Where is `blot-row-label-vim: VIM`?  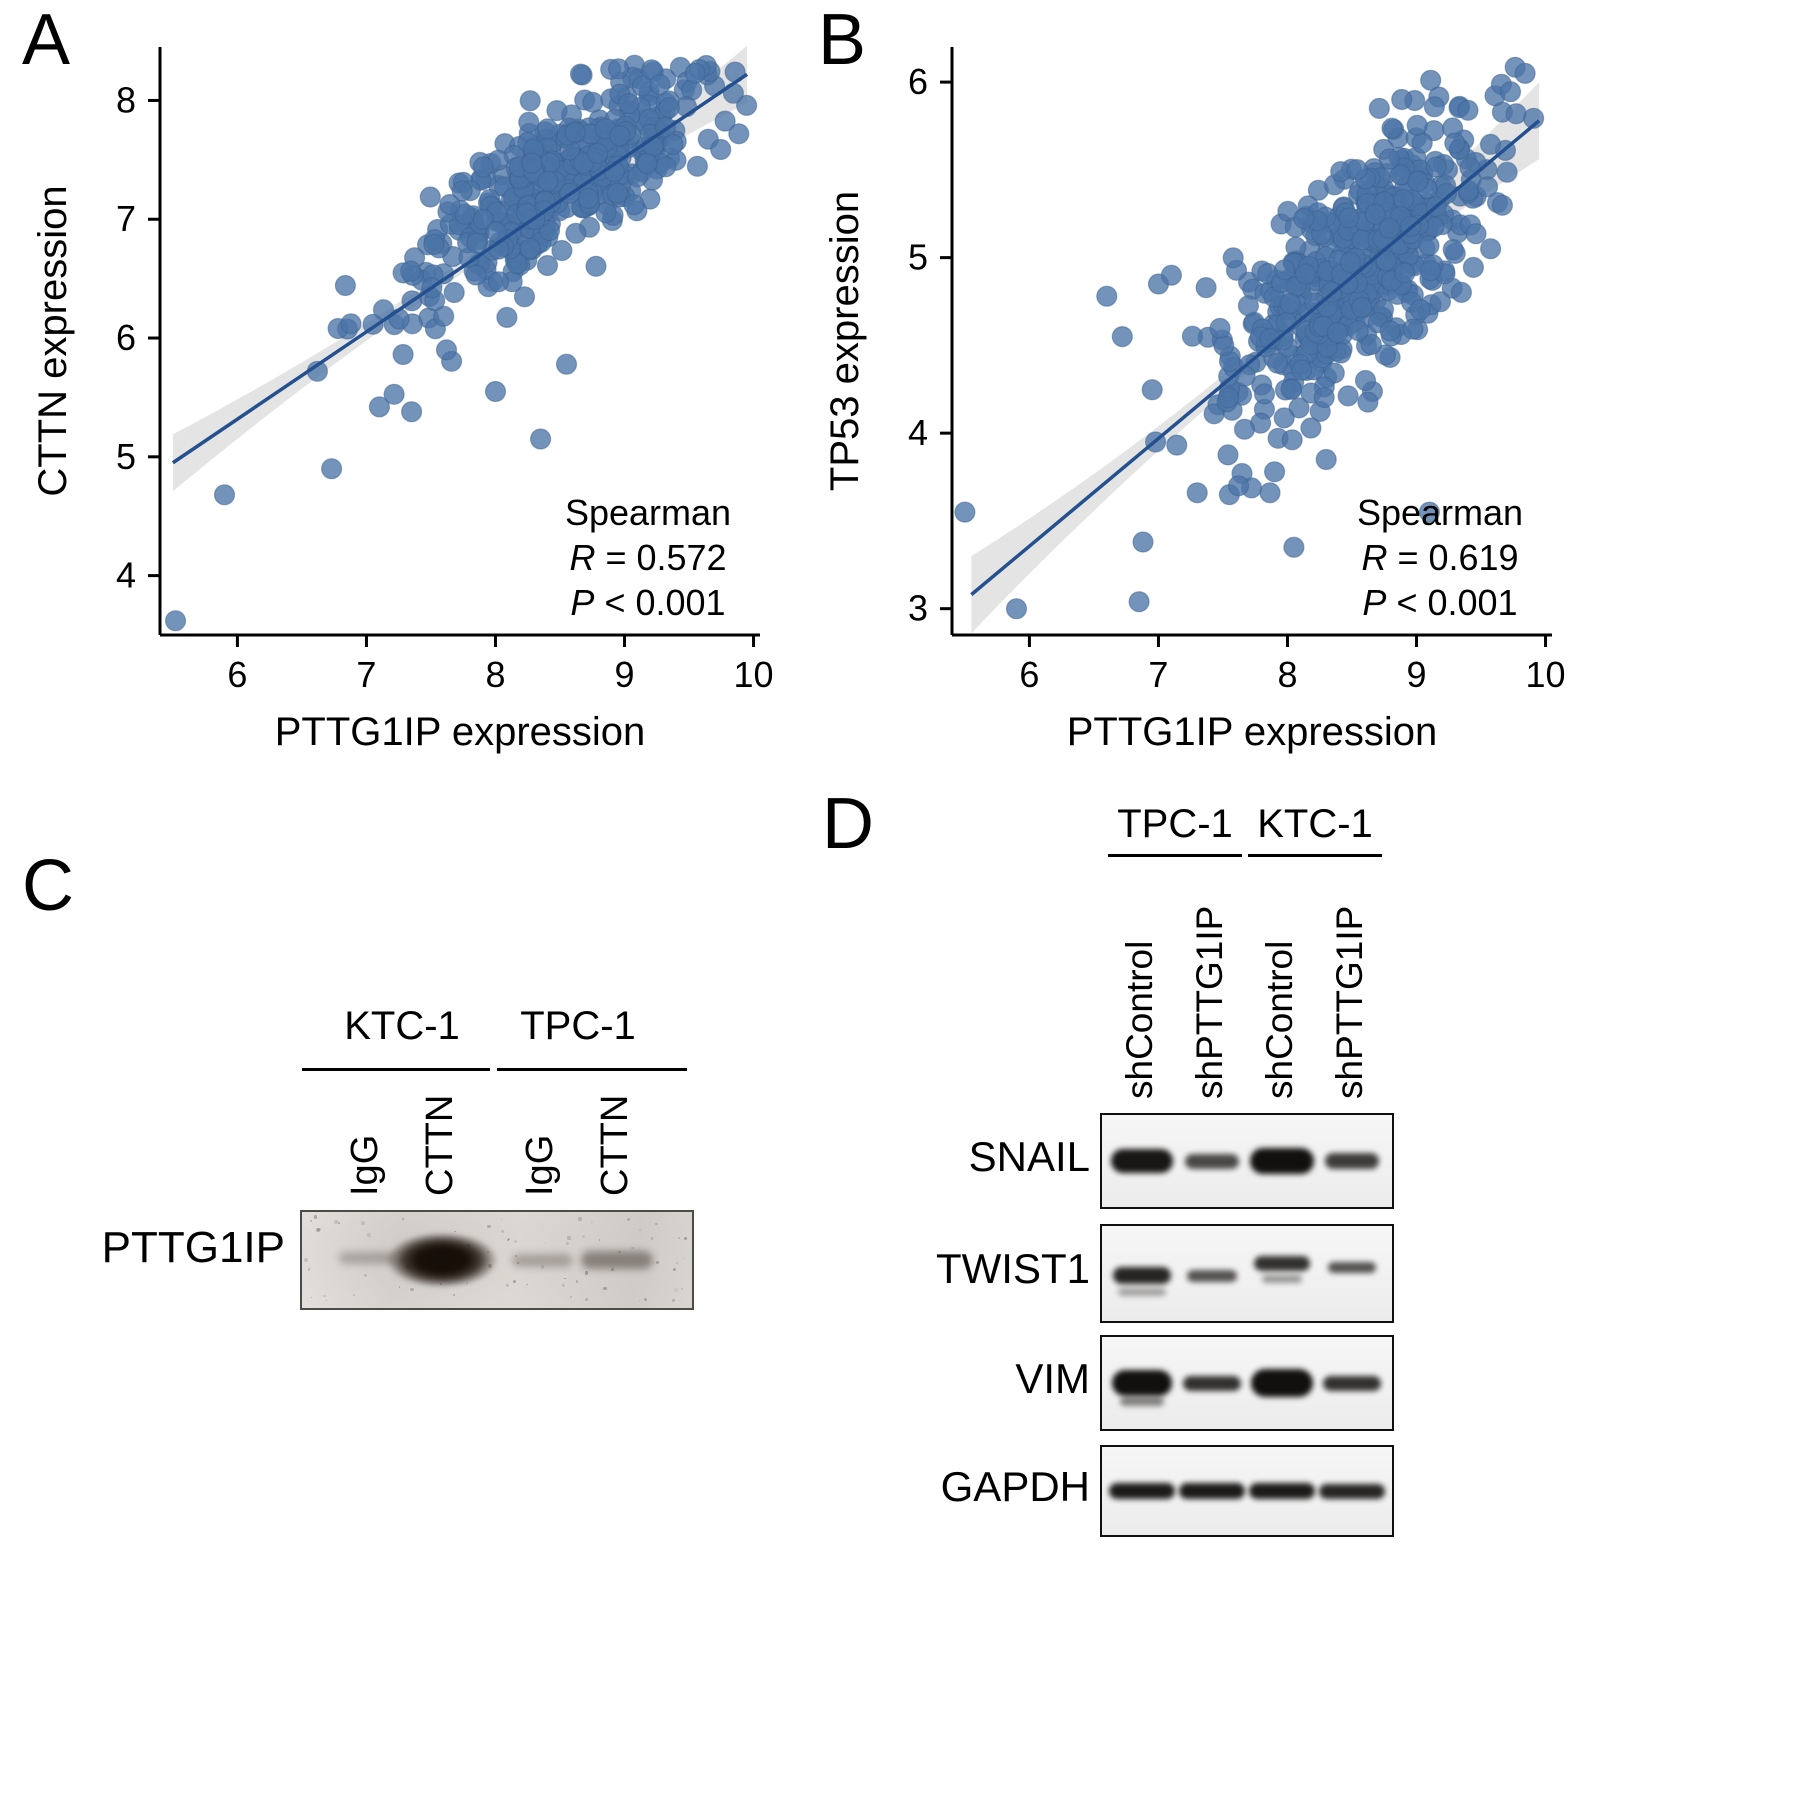 blot-row-label-vim: VIM is located at coordinates (1052, 1378).